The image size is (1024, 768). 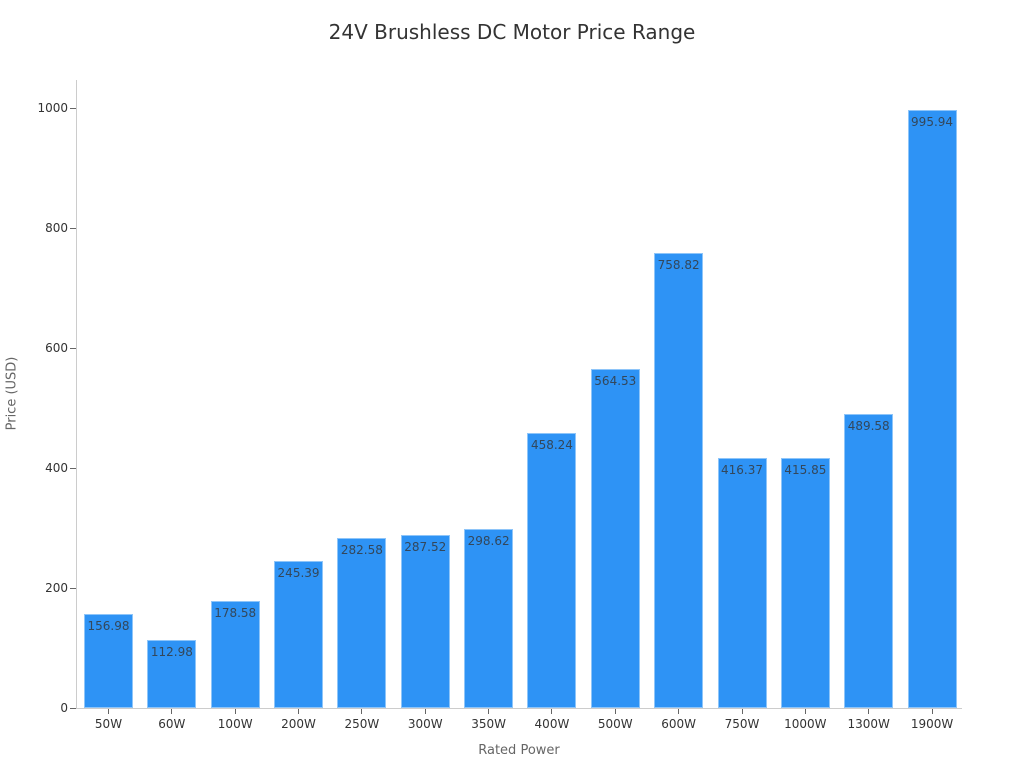 I want to click on bar: 489.58, so click(x=869, y=561).